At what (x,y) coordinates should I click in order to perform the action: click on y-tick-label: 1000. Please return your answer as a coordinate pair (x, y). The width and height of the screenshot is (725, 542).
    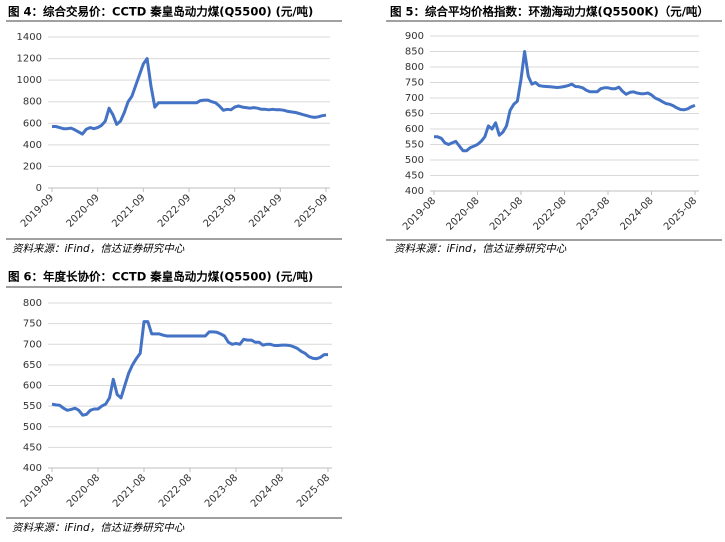
    Looking at the image, I should click on (29, 80).